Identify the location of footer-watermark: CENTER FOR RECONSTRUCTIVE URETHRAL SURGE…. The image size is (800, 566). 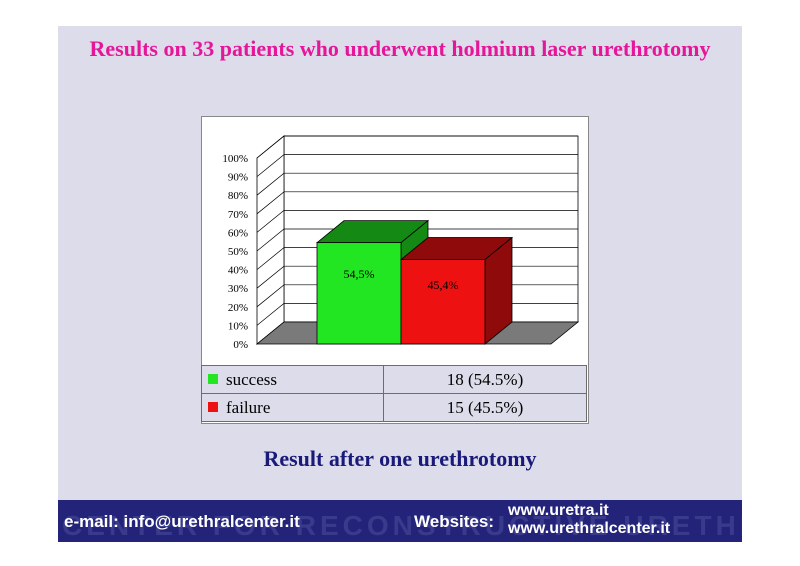
(402, 525).